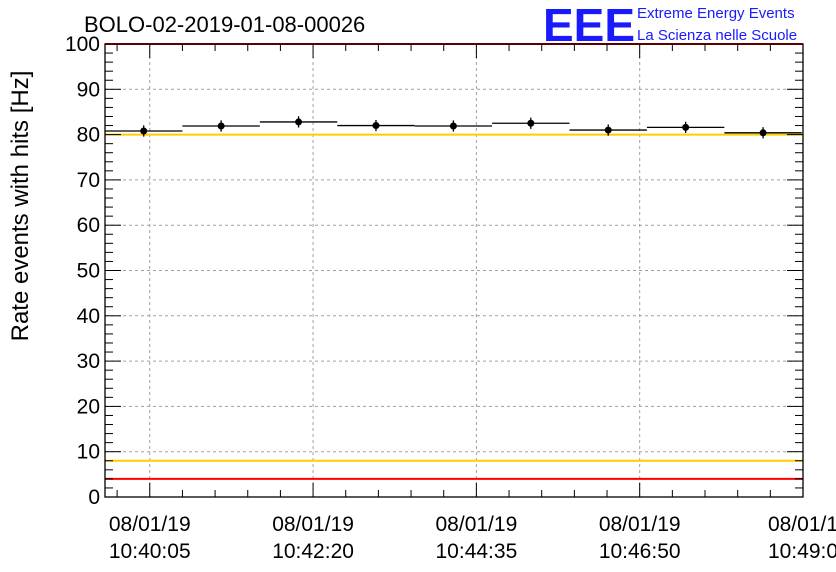  I want to click on chart-title: BOLO-02-2019-01-08-00026, so click(224, 24).